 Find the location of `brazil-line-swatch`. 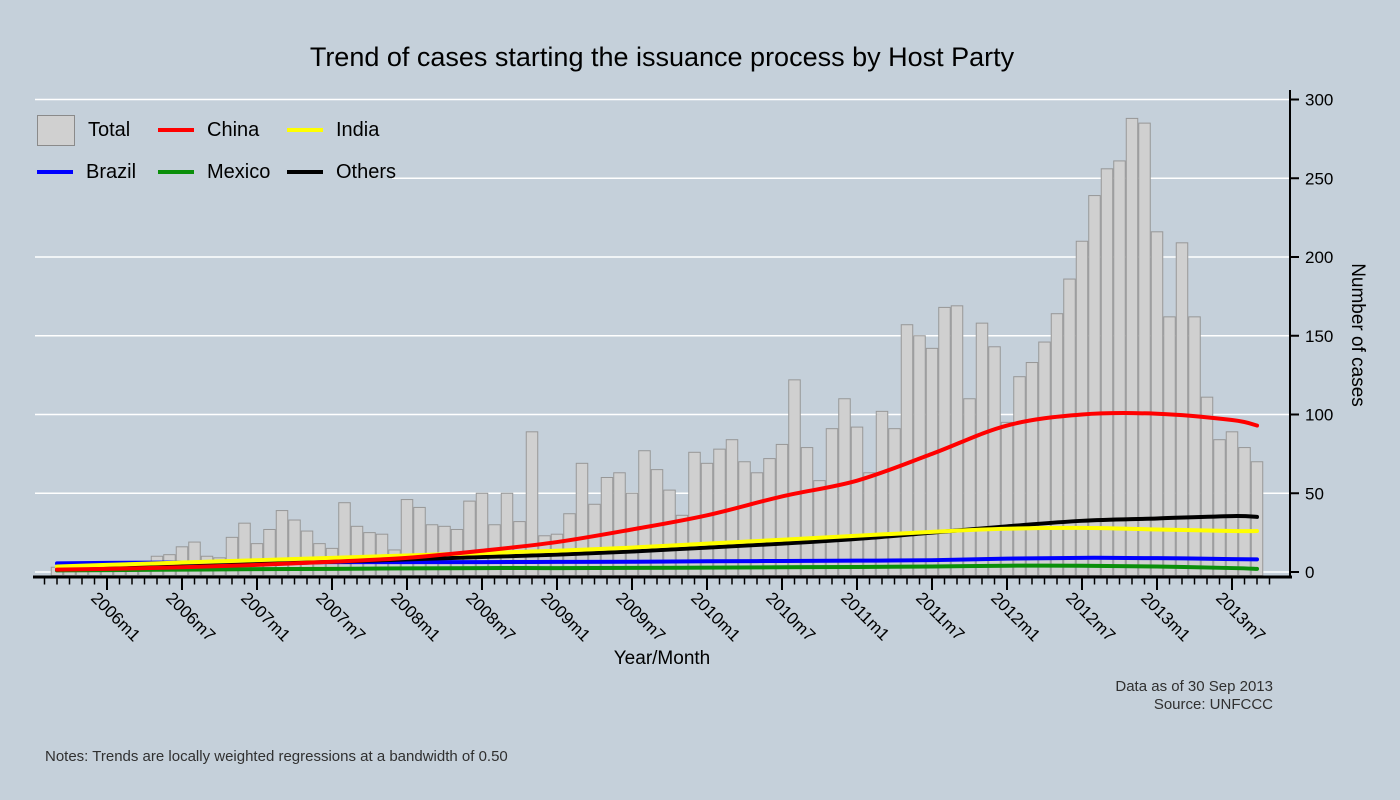

brazil-line-swatch is located at coordinates (55, 172).